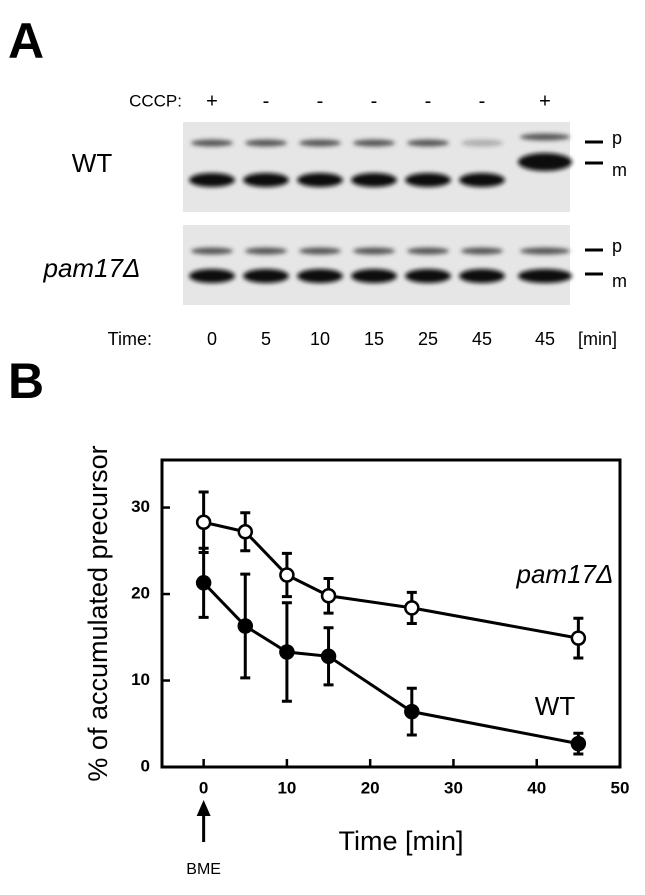  What do you see at coordinates (203, 808) in the screenshot?
I see `arrow-head` at bounding box center [203, 808].